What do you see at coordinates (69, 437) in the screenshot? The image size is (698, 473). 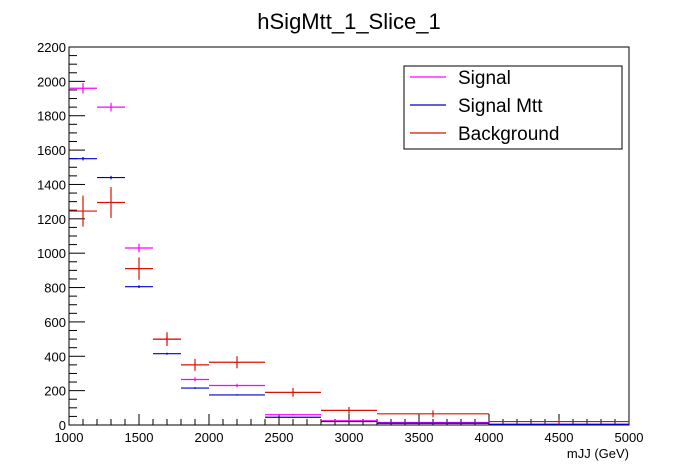 I see `x-tick-label: 1000` at bounding box center [69, 437].